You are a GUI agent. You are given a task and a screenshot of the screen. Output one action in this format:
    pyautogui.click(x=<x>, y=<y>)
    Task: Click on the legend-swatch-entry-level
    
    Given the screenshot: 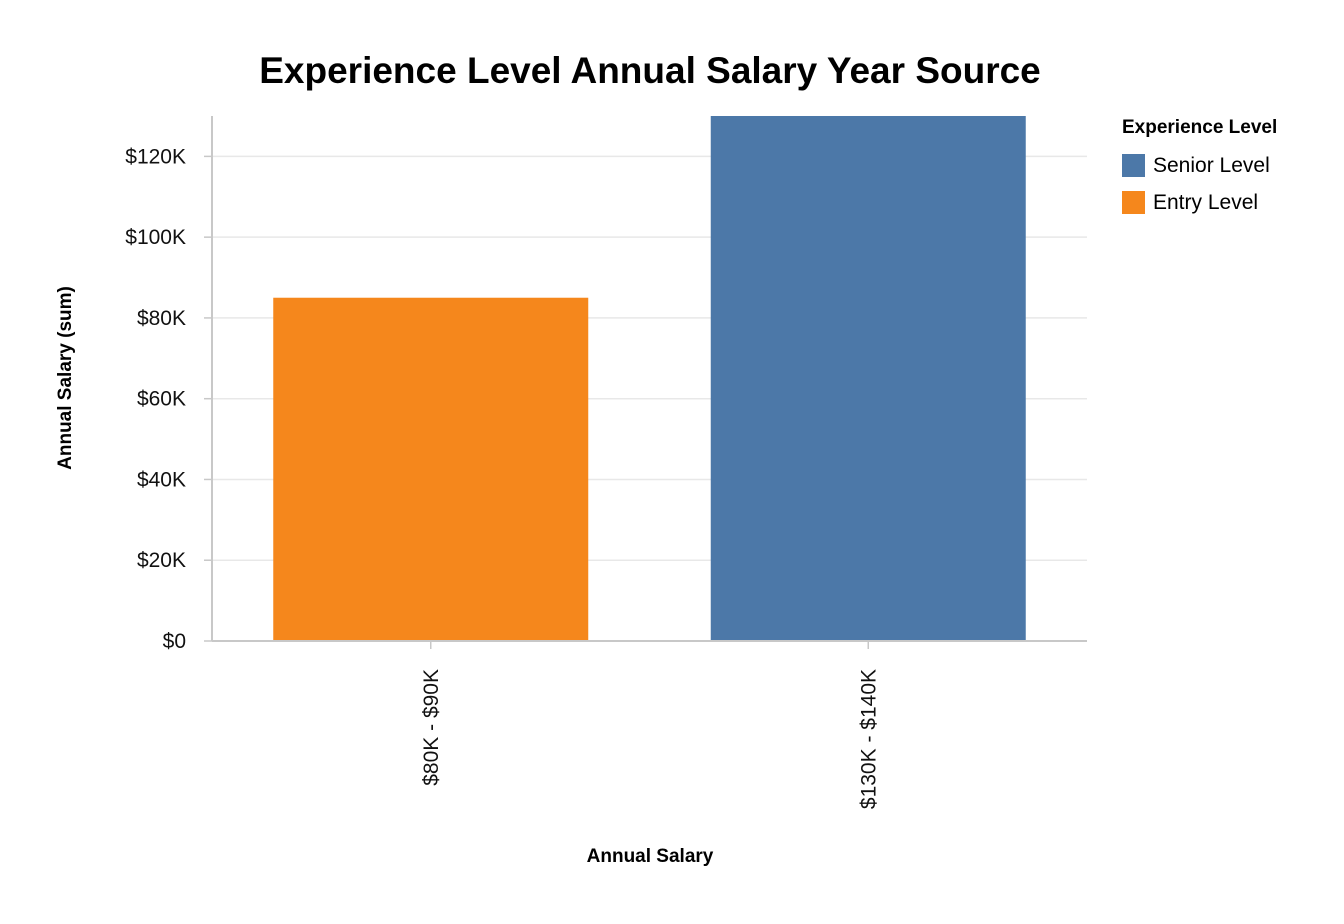 What is the action you would take?
    pyautogui.click(x=1133, y=202)
    